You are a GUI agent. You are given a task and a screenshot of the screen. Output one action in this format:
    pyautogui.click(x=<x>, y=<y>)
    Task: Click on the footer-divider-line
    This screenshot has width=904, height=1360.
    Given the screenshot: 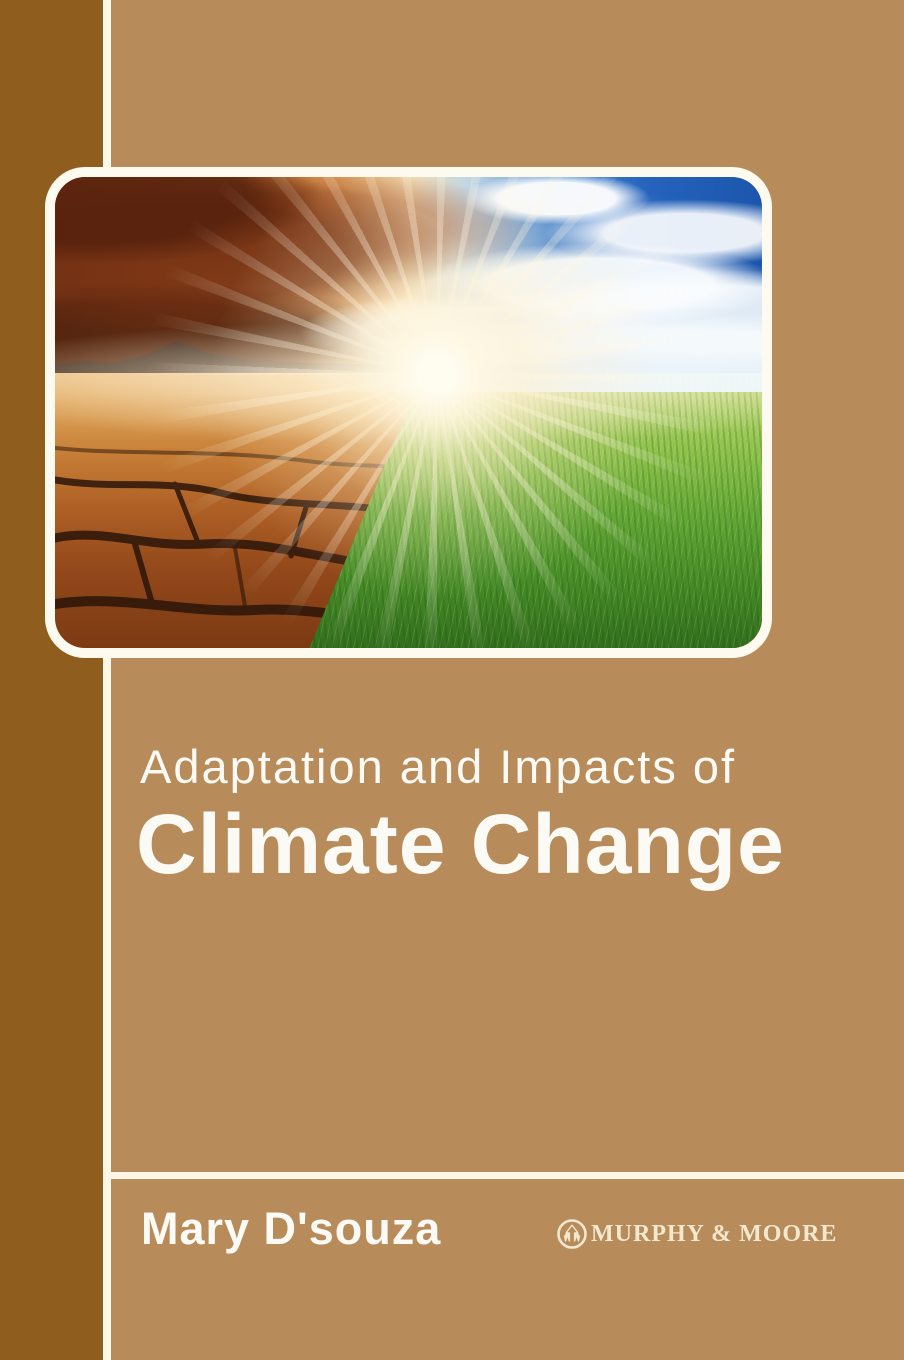 What is the action you would take?
    pyautogui.click(x=503, y=1175)
    